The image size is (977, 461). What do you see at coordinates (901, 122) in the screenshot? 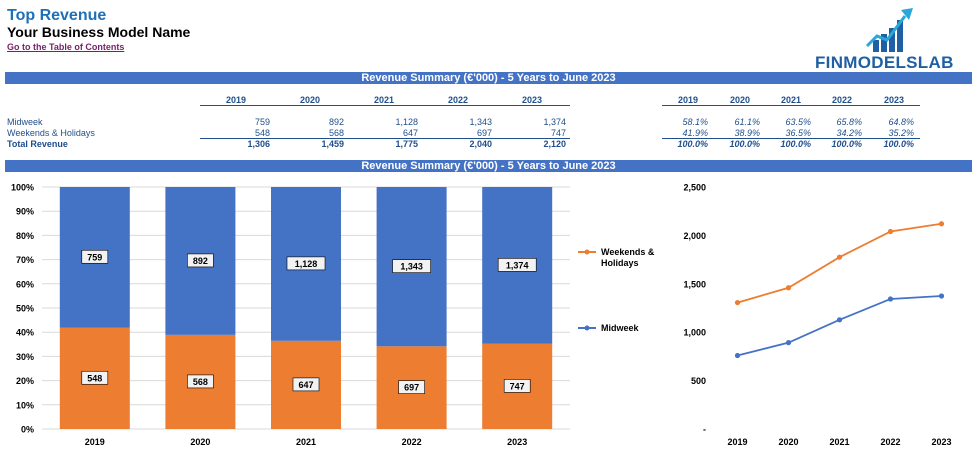
I see `table-pct-cell: 64.8%` at bounding box center [901, 122].